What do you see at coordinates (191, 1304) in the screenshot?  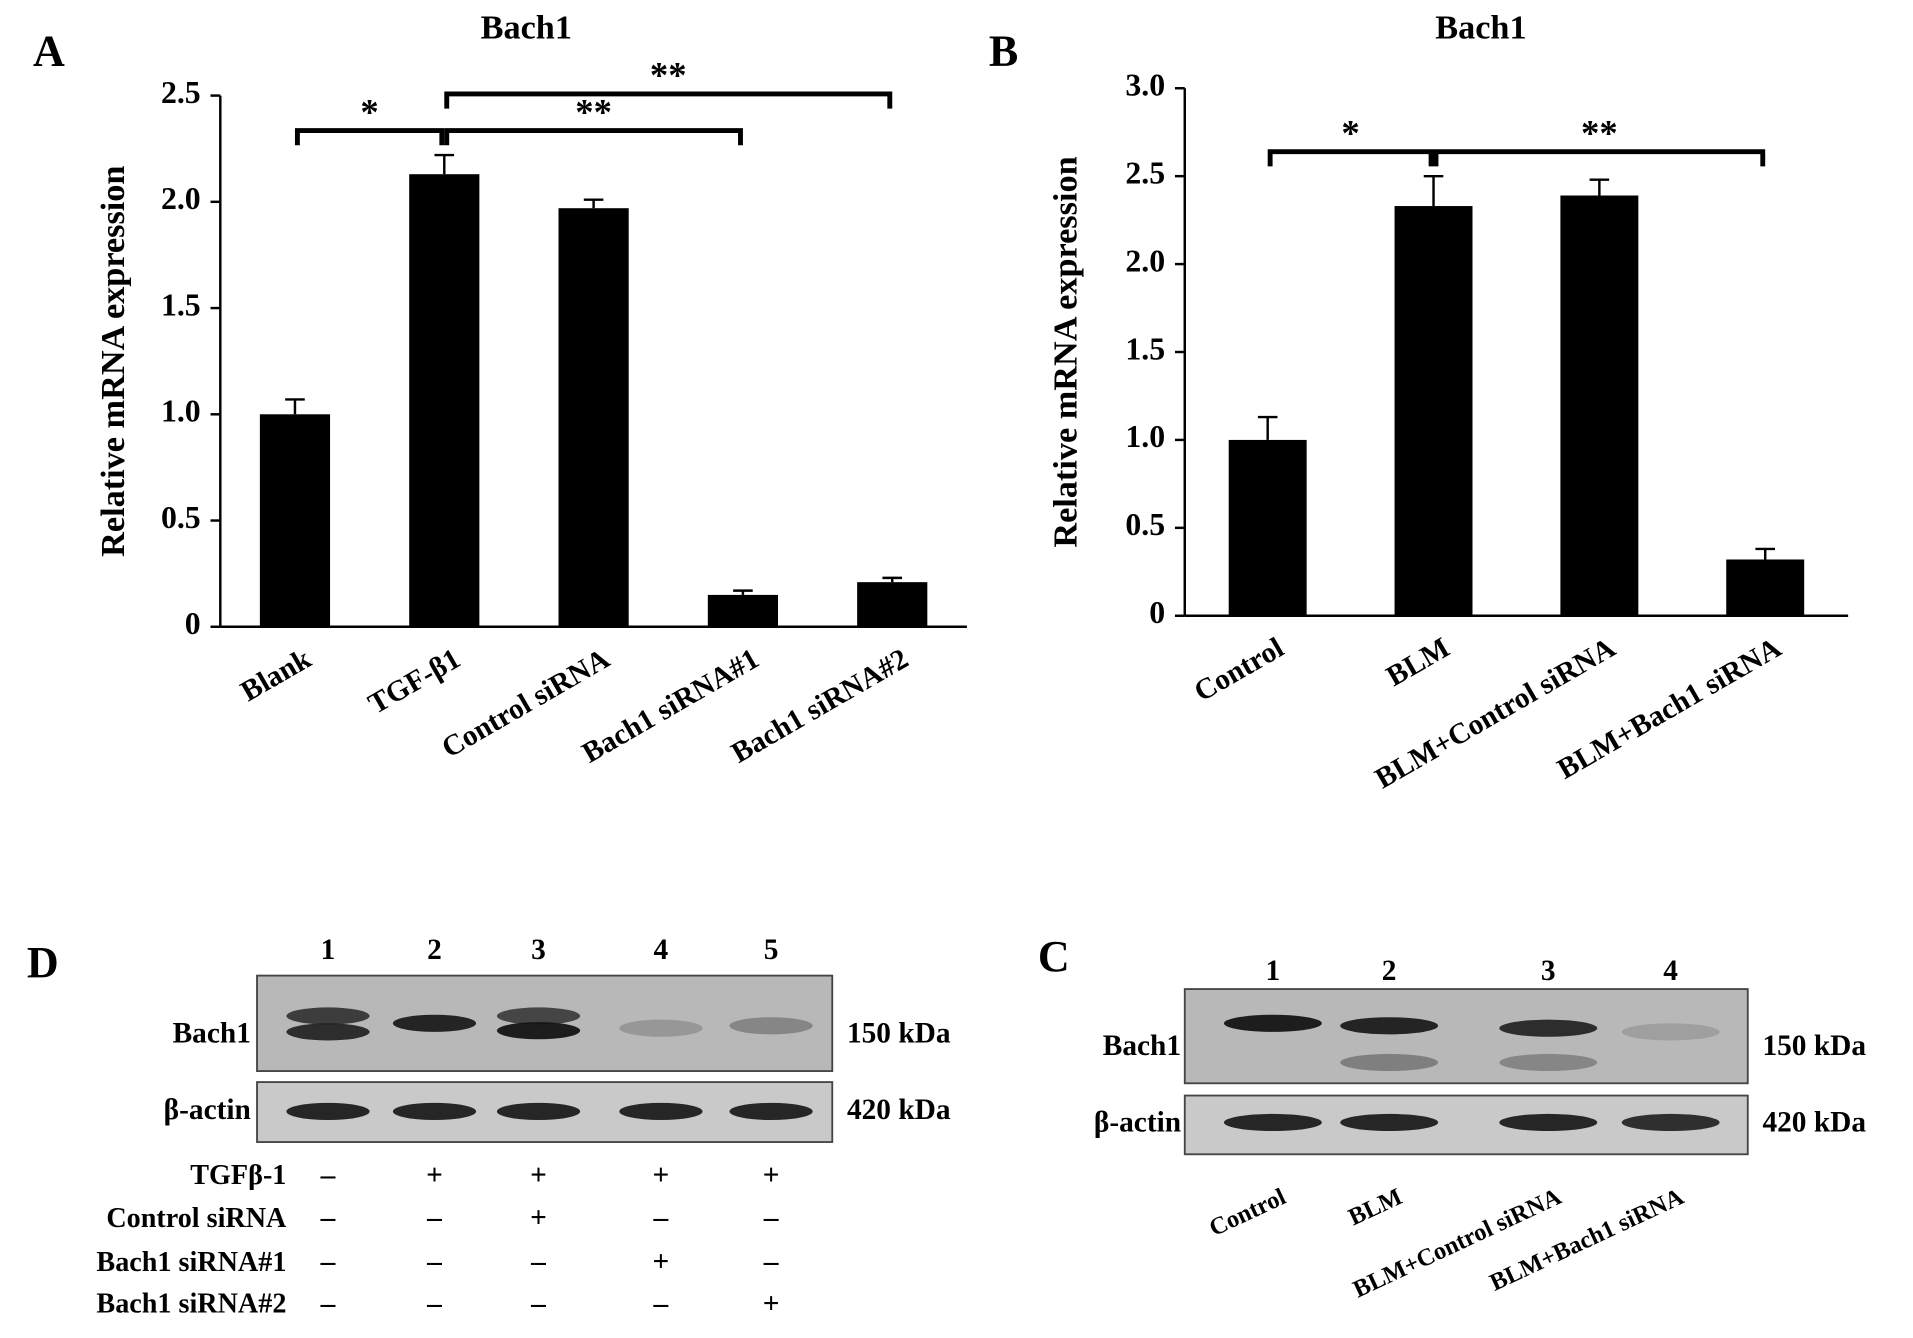 I see `condition-label: Bach1 siRNA#2` at bounding box center [191, 1304].